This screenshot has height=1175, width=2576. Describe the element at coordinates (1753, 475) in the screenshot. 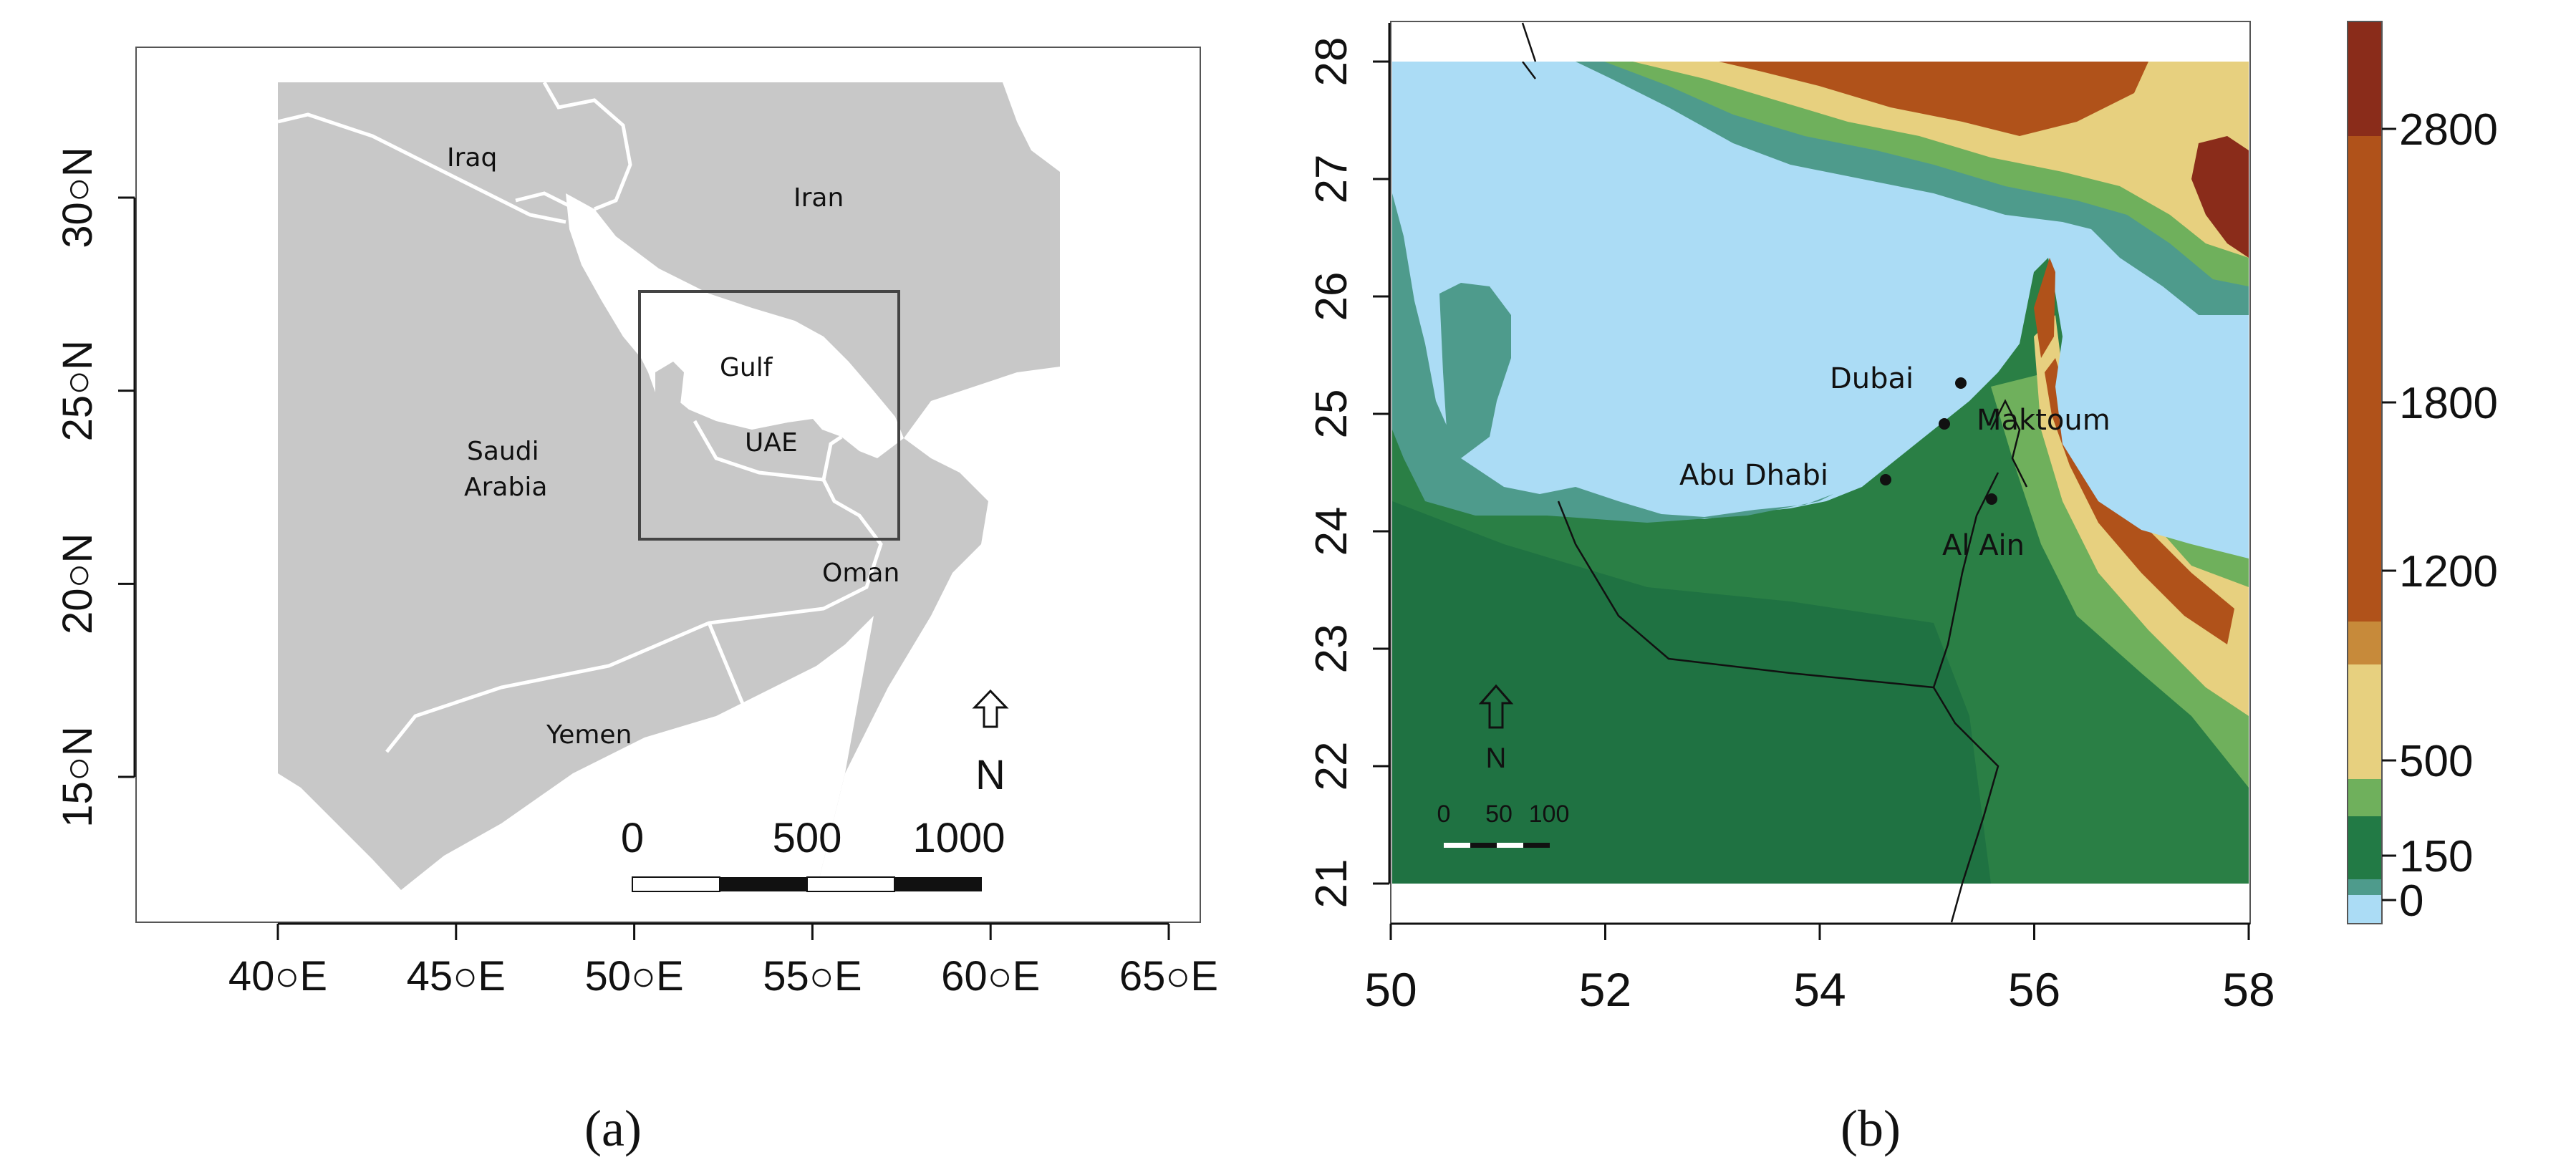

I see `city-abudhabi: Abu Dhabi` at that location.